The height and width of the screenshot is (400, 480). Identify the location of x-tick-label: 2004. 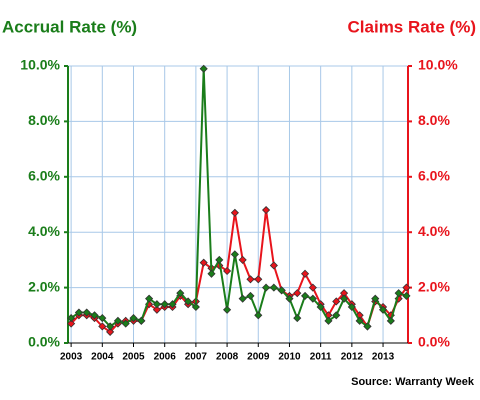
(102, 357).